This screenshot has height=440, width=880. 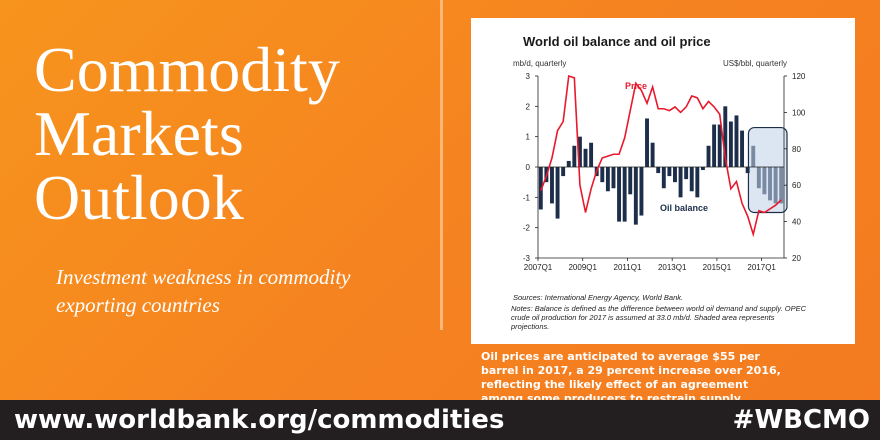 What do you see at coordinates (441, 165) in the screenshot?
I see `divider` at bounding box center [441, 165].